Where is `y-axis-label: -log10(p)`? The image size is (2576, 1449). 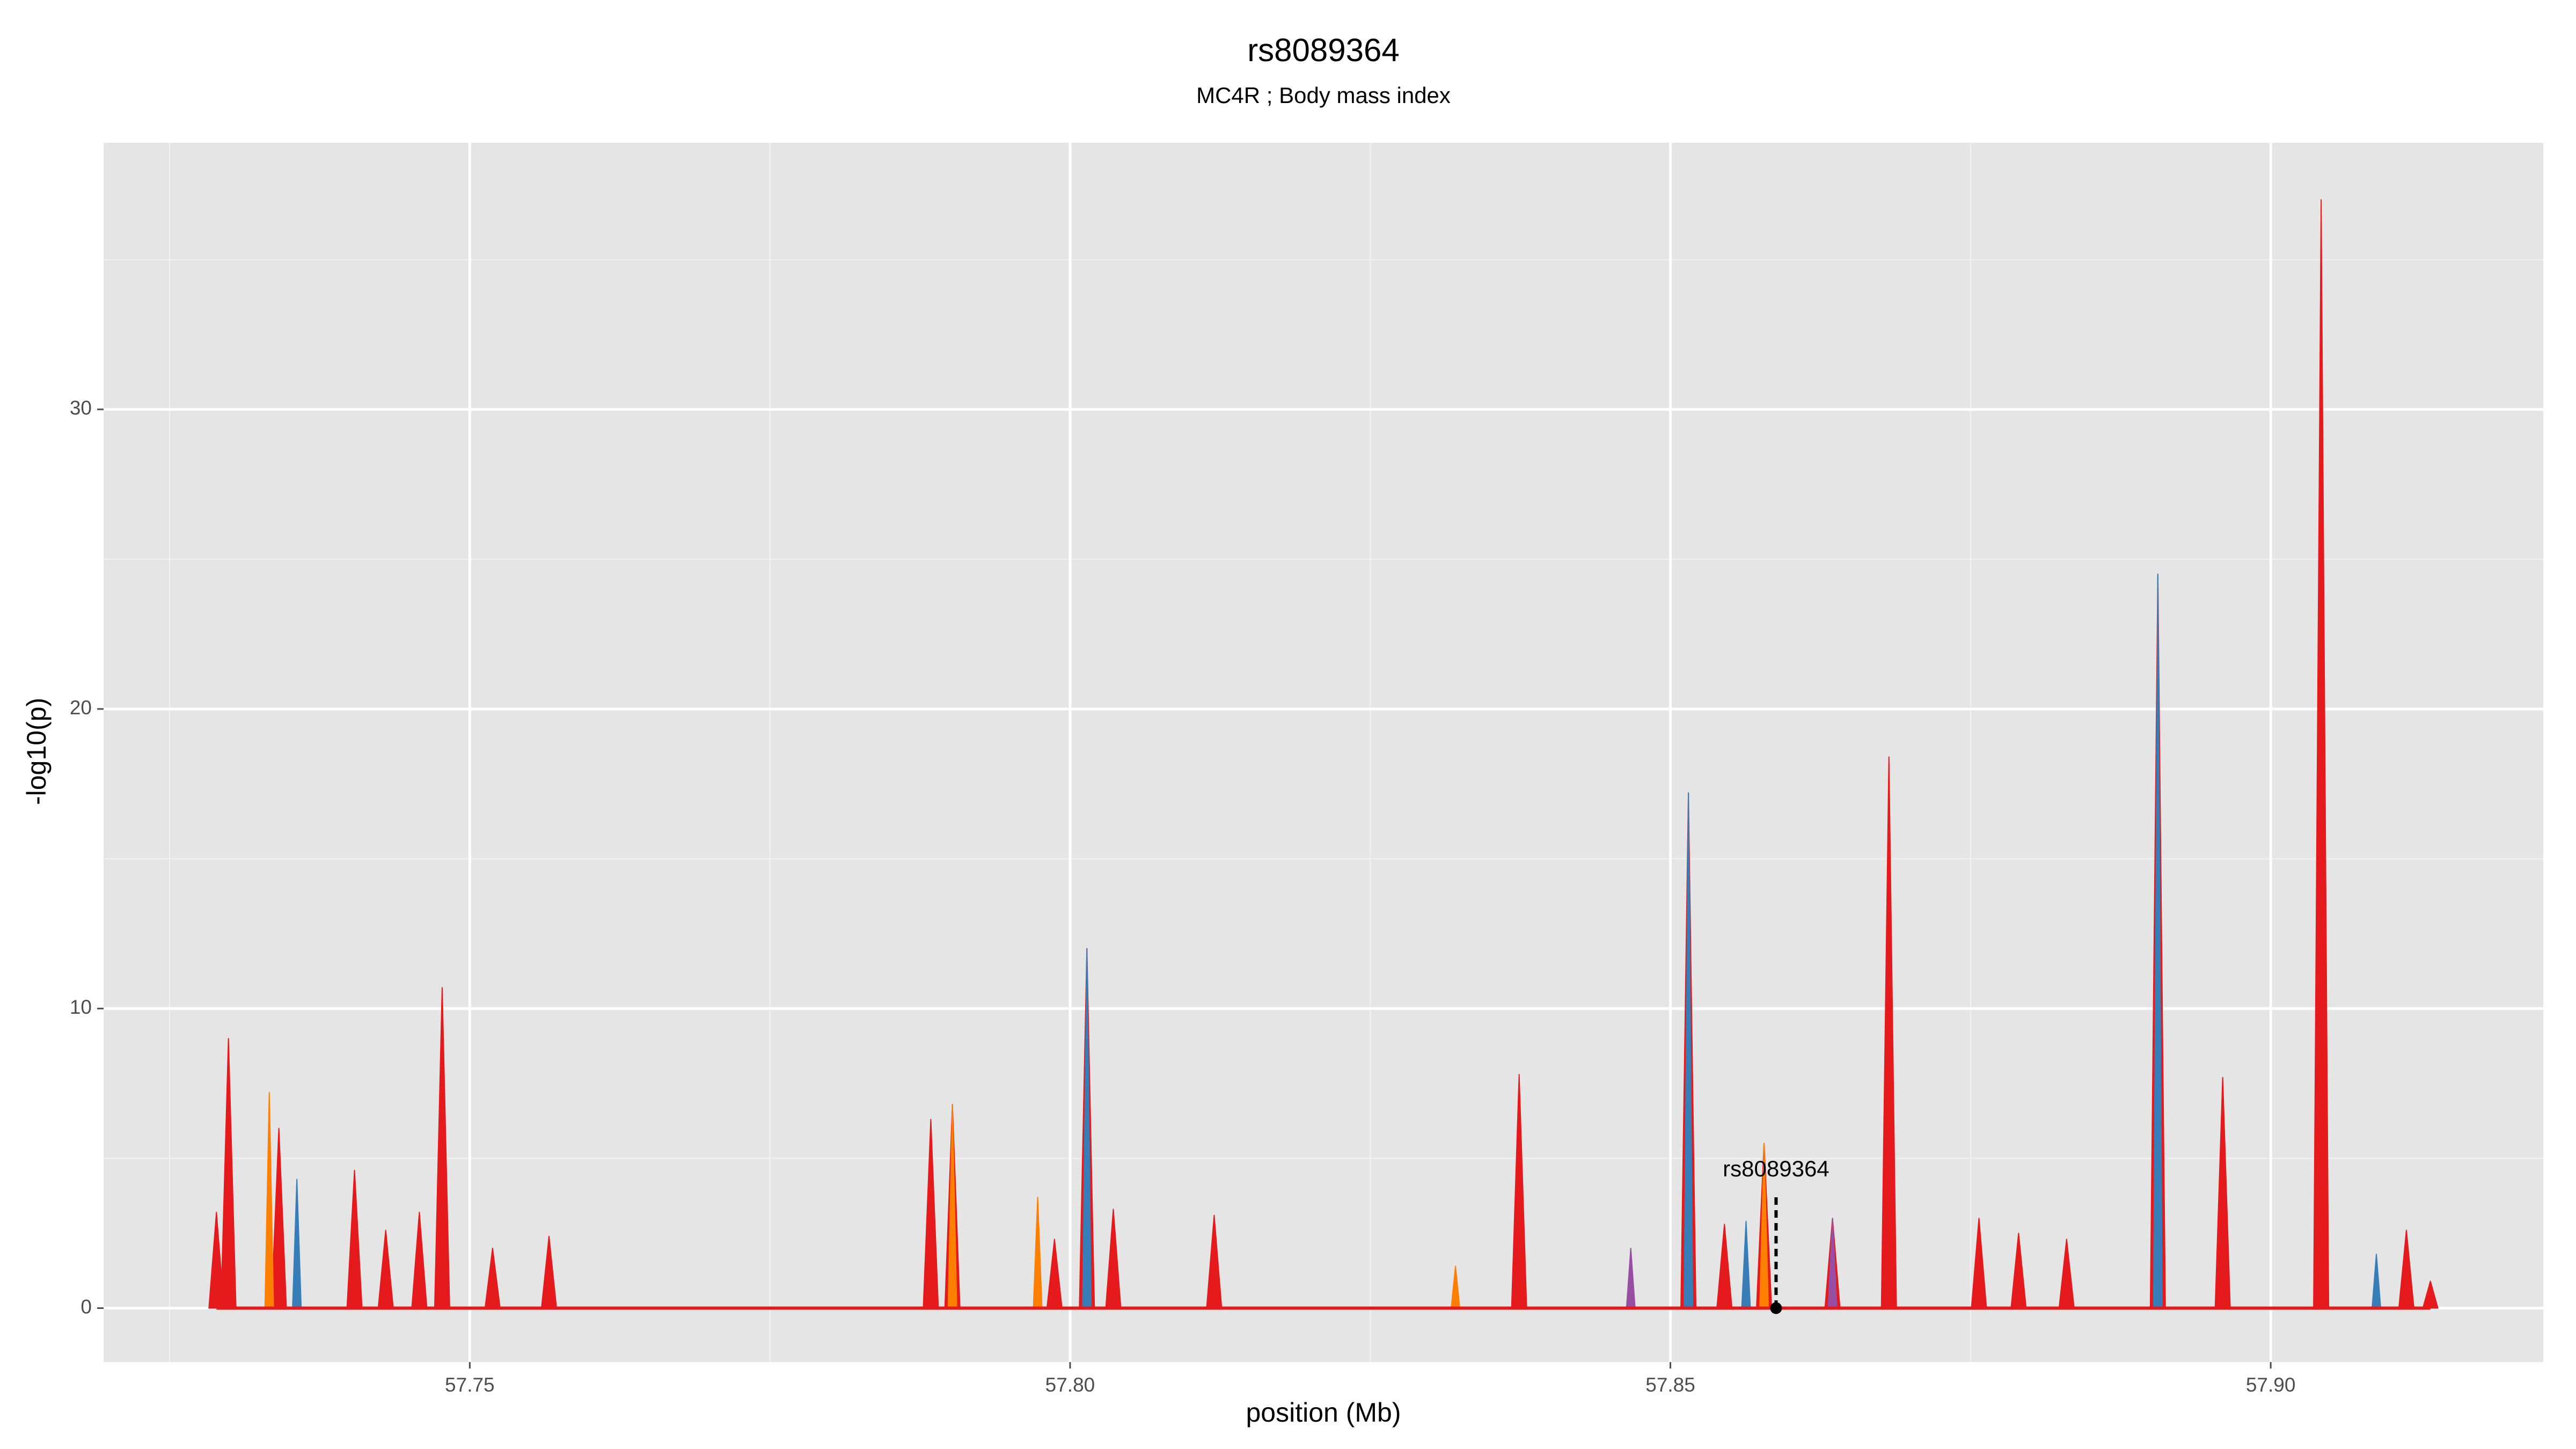 y-axis-label: -log10(p) is located at coordinates (36, 751).